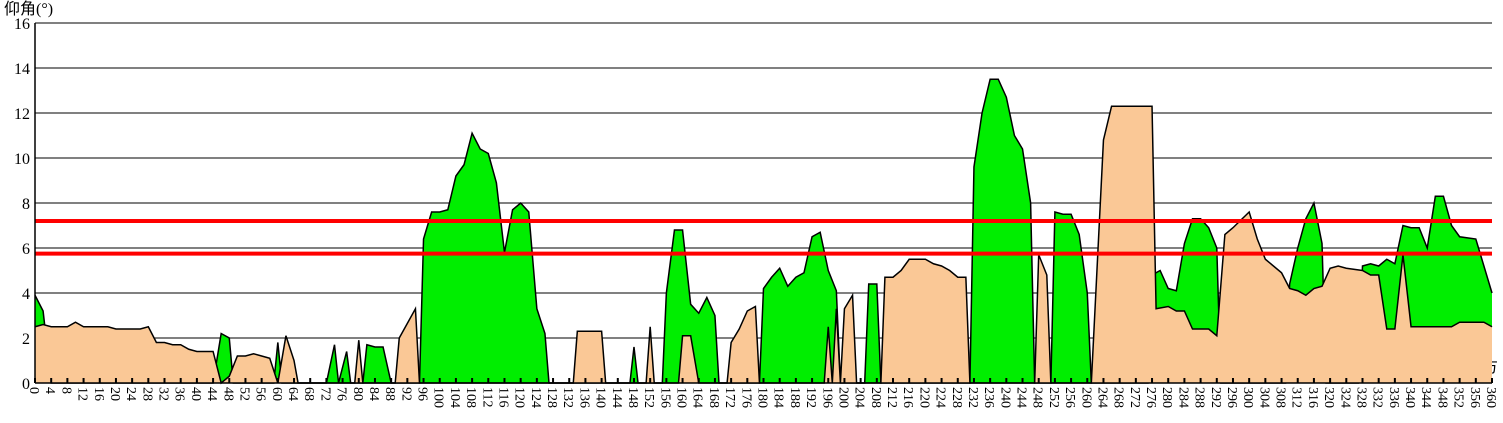 The image size is (1503, 423). What do you see at coordinates (1312, 397) in the screenshot?
I see `x-tick-label: 316` at bounding box center [1312, 397].